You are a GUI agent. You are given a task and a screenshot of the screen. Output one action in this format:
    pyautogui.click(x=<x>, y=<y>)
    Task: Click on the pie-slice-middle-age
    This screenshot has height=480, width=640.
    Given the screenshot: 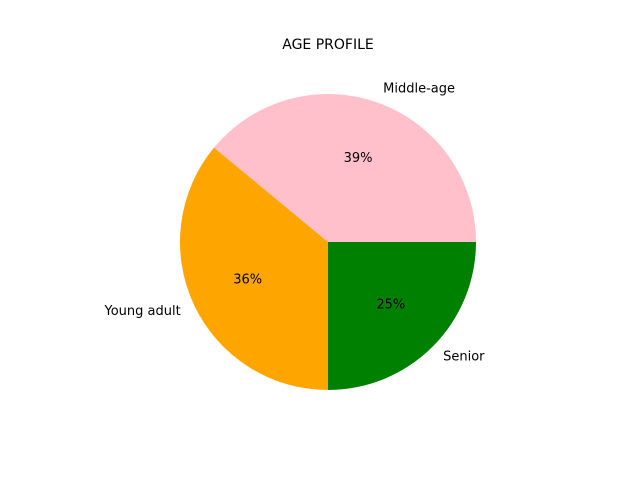 What is the action you would take?
    pyautogui.click(x=344, y=167)
    